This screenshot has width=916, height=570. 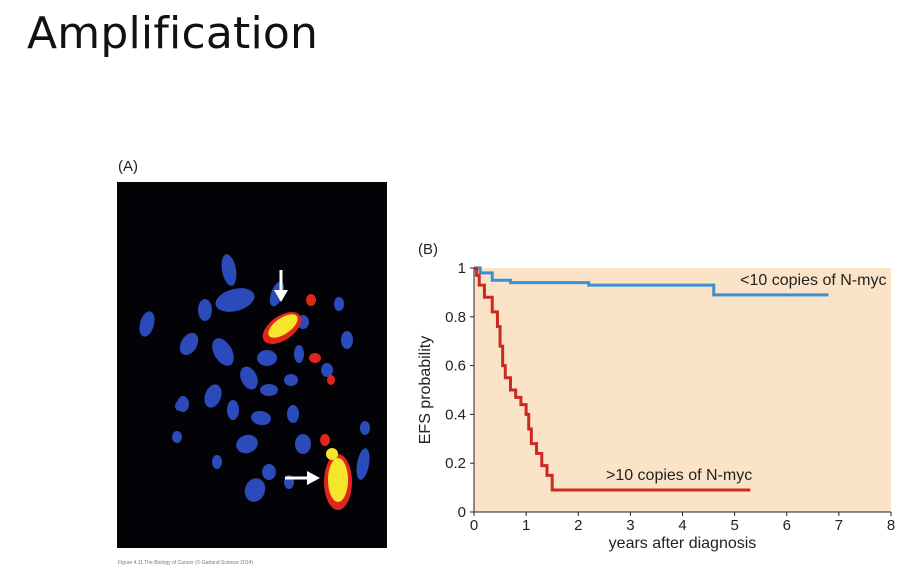 What do you see at coordinates (682, 525) in the screenshot?
I see `x-tick-label: 4` at bounding box center [682, 525].